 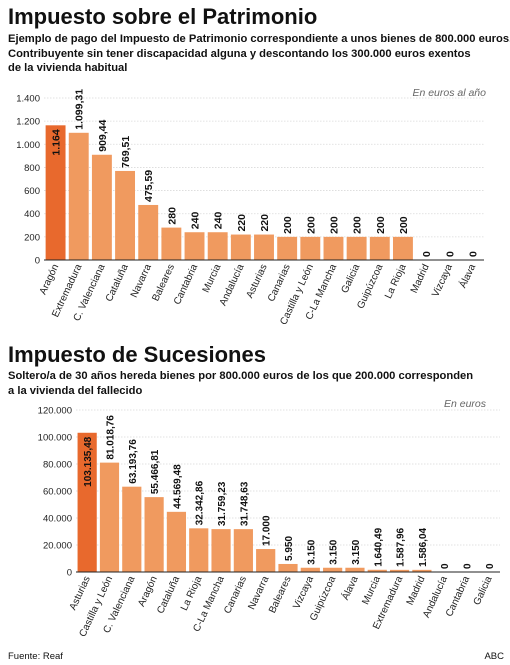 I want to click on x-tick-label: Murcia, so click(x=371, y=590).